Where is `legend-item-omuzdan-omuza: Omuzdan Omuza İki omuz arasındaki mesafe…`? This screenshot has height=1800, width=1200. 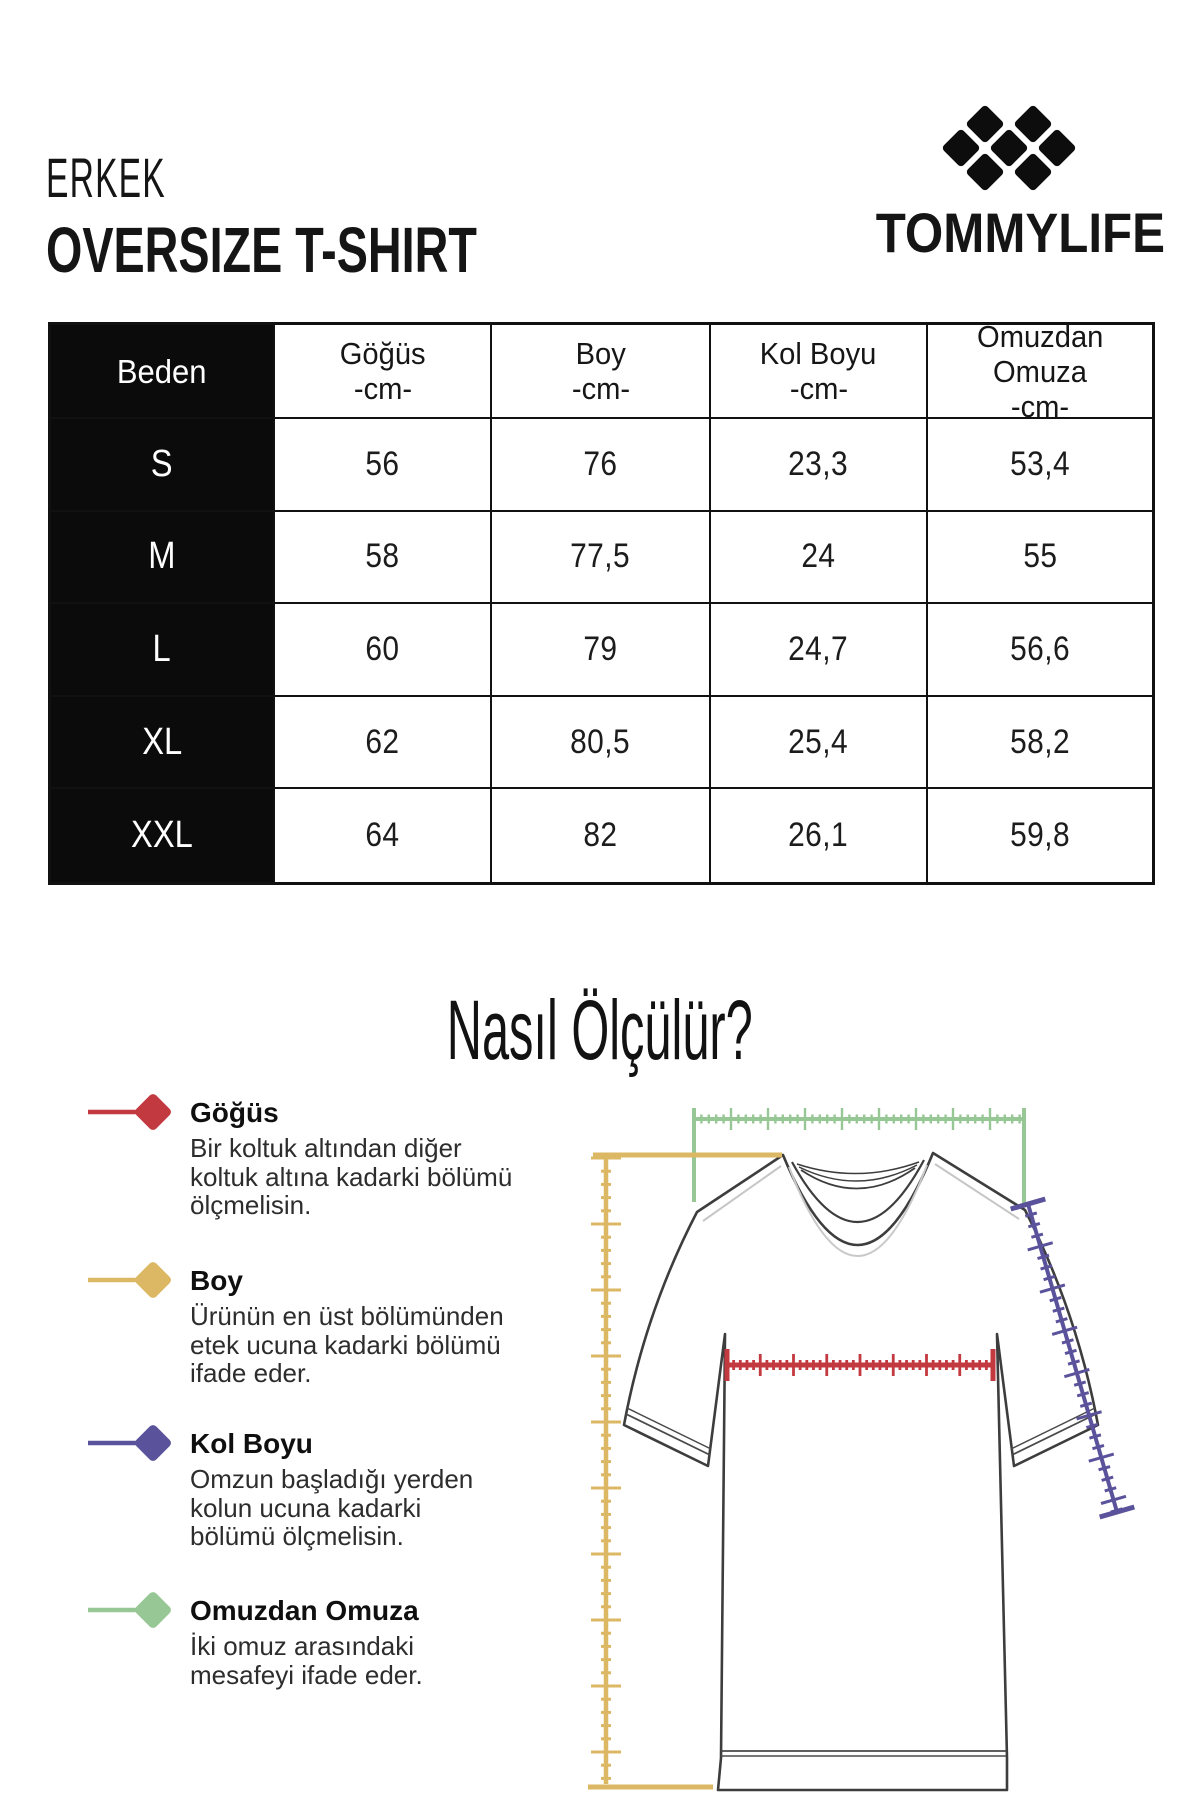
legend-item-omuzdan-omuza: Omuzdan Omuza İki omuz arasındaki mesafe… is located at coordinates (338, 1641).